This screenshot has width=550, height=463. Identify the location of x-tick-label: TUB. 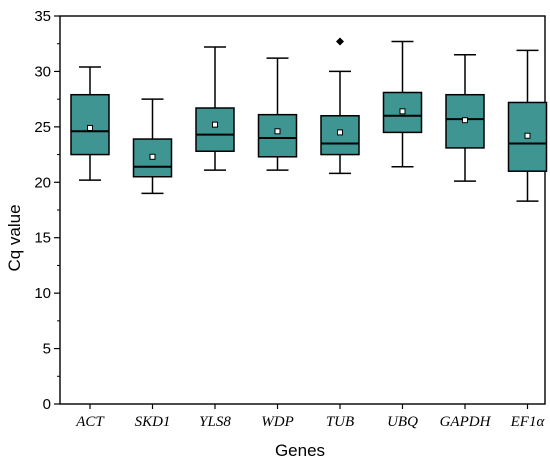
(340, 422).